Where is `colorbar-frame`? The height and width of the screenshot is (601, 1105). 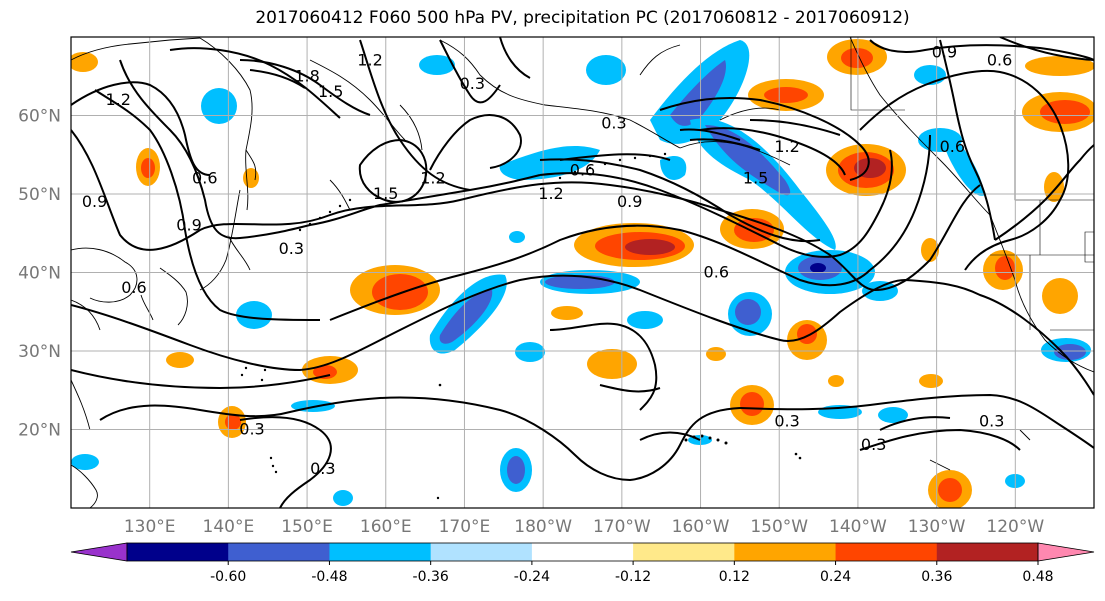 colorbar-frame is located at coordinates (582, 552).